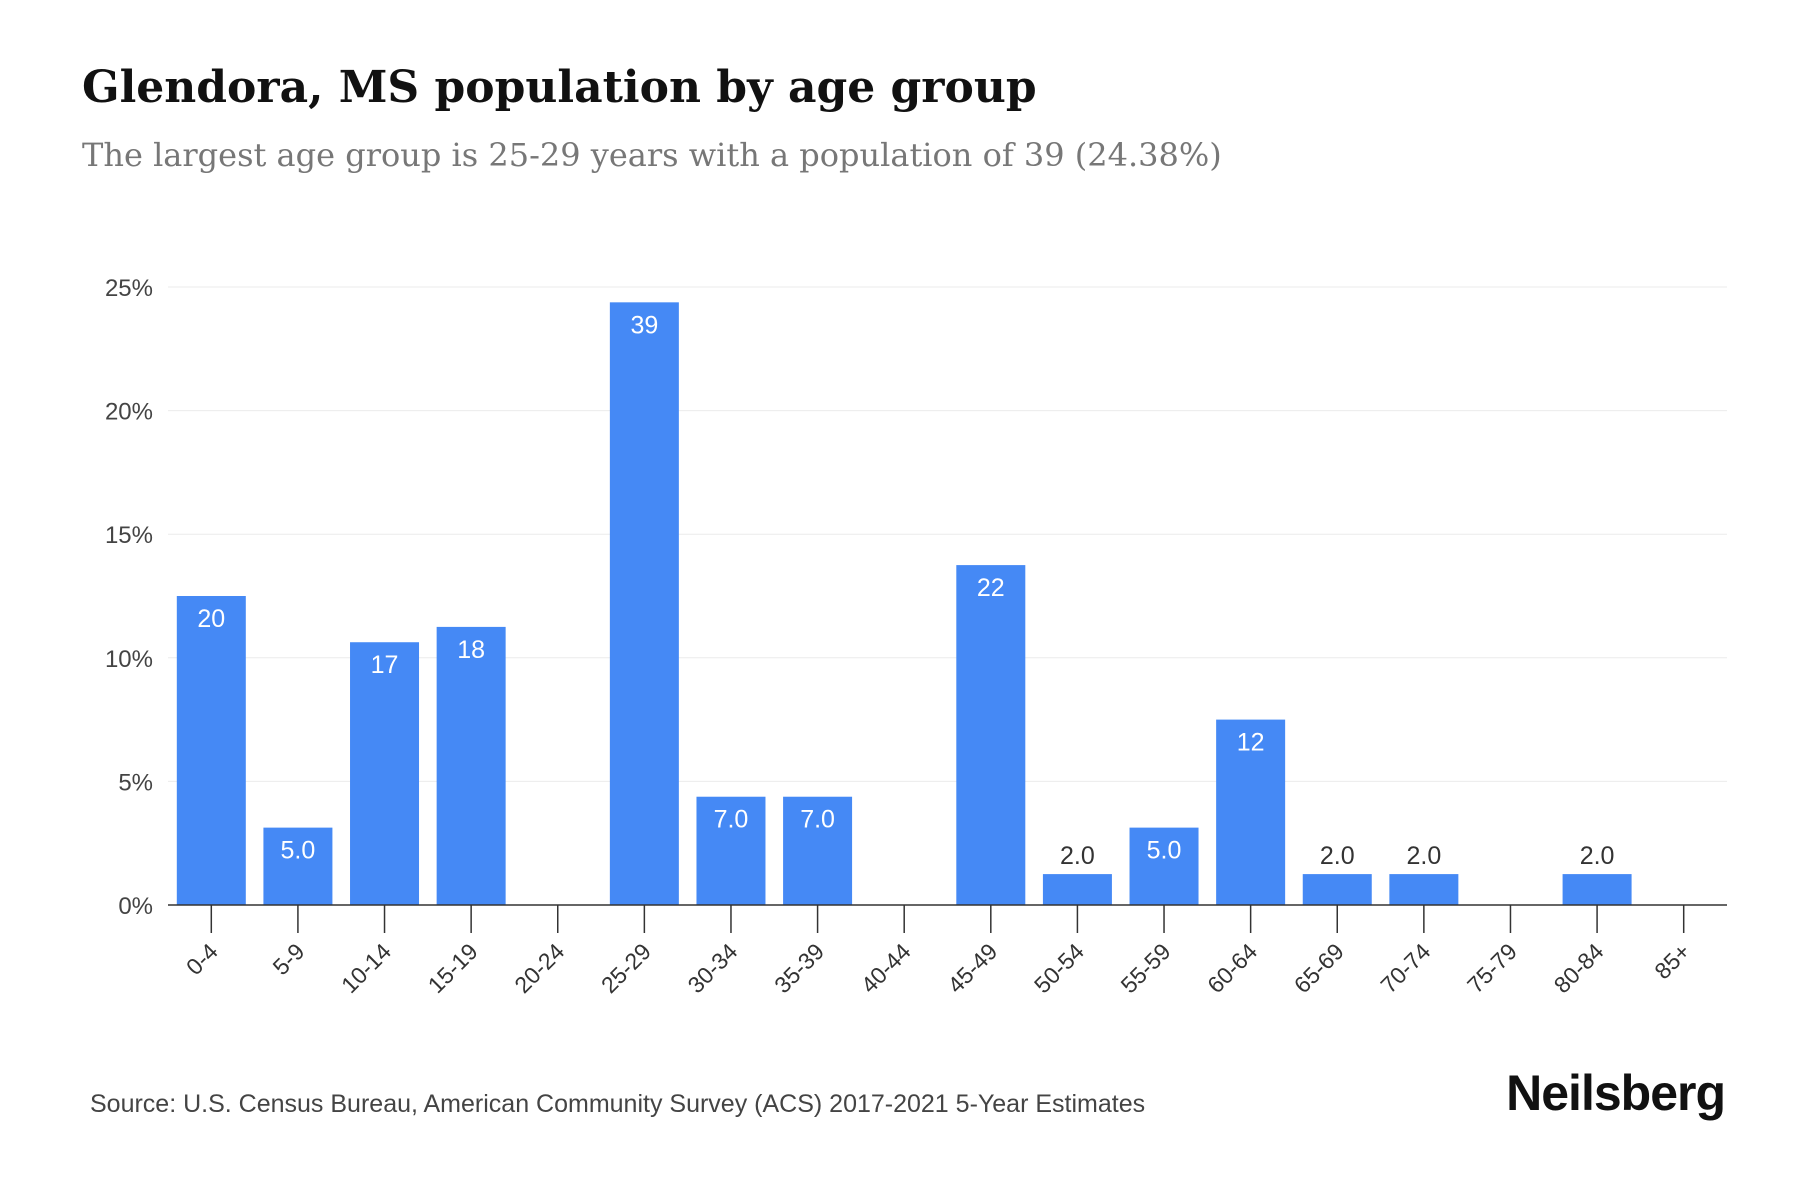 The width and height of the screenshot is (1800, 1200). Describe the element at coordinates (129, 412) in the screenshot. I see `y-tick-label: 20%` at that location.